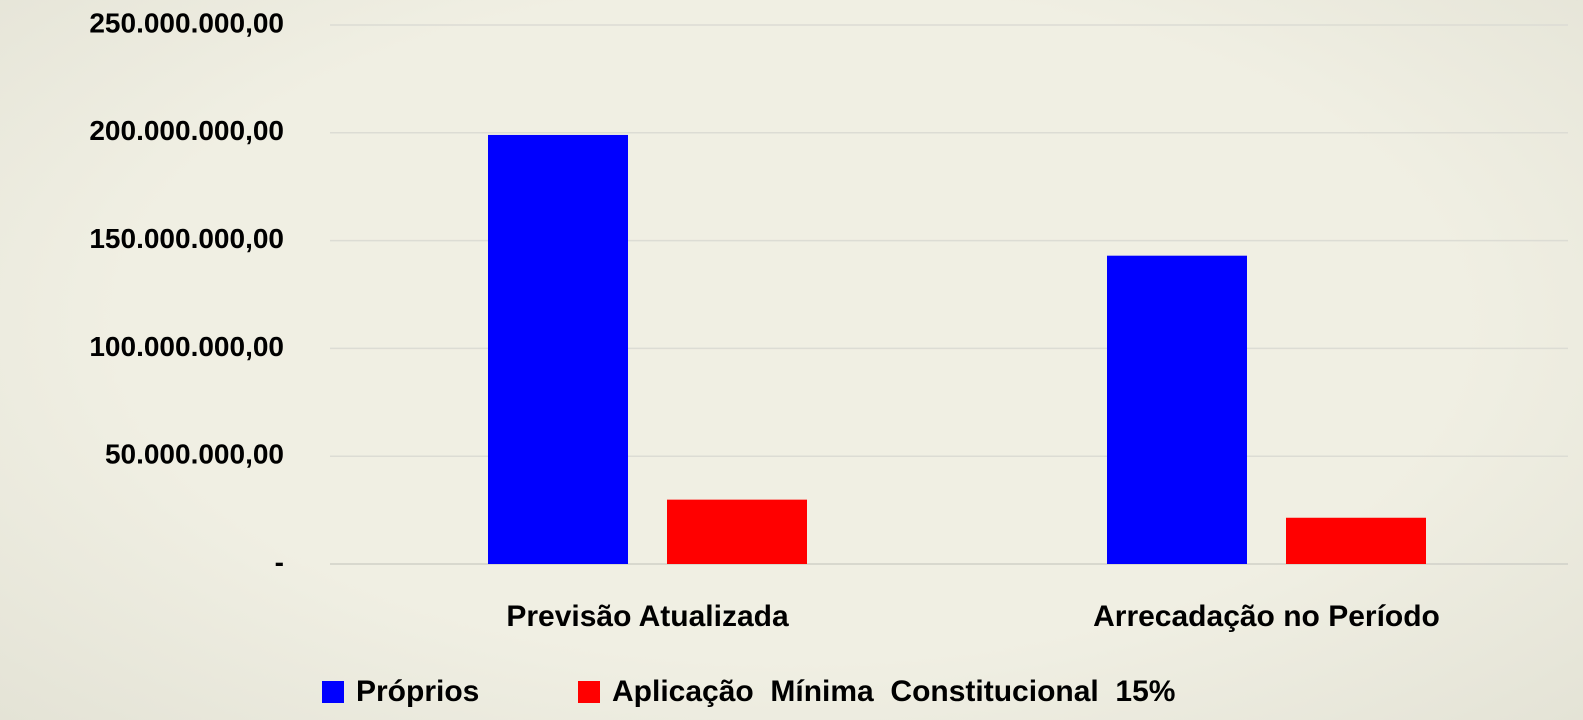 The height and width of the screenshot is (720, 1583). I want to click on legend-label: Aplicação Mínima Constitucional 15%, so click(893, 691).